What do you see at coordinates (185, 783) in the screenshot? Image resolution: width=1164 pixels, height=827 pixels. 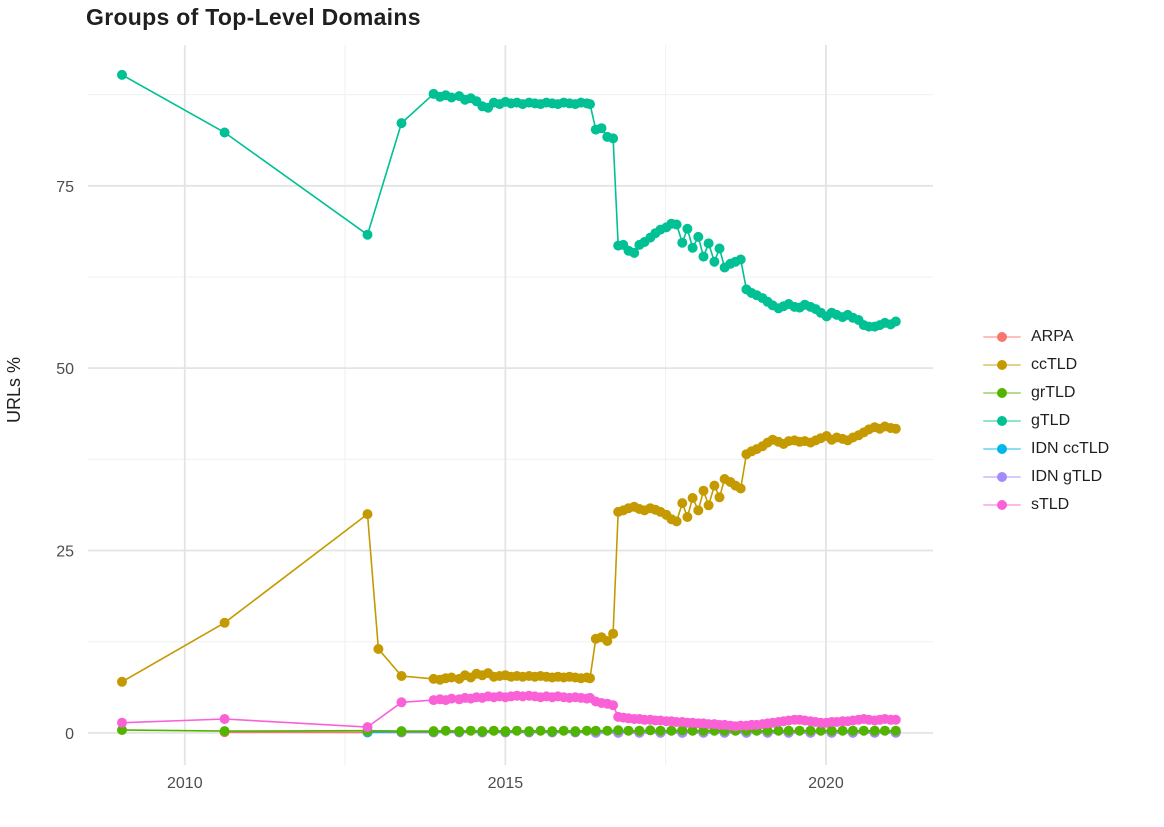 I see `x-tick-label: 2010` at bounding box center [185, 783].